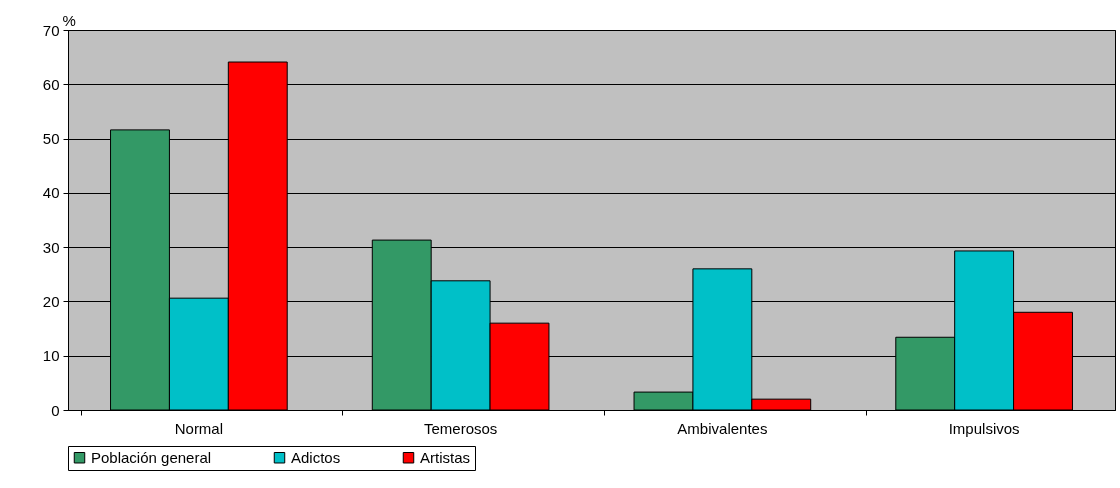 Image resolution: width=1120 pixels, height=488 pixels. I want to click on y-tick-label: 40, so click(51, 193).